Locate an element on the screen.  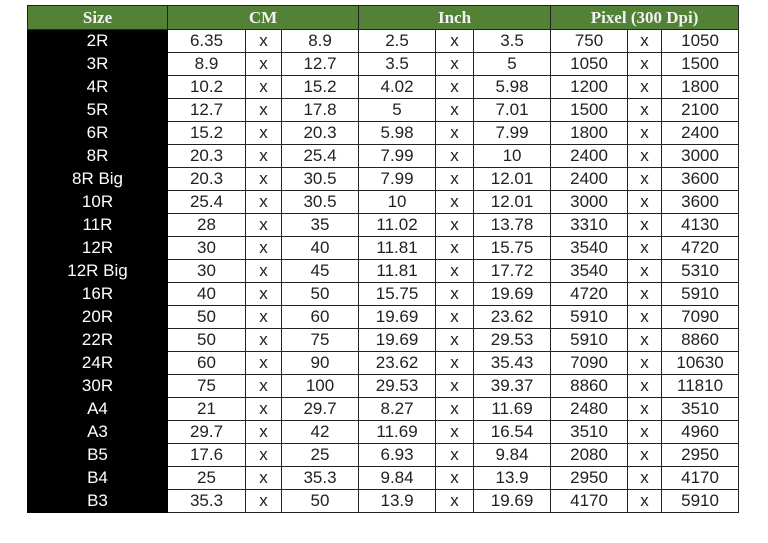
cm-width-cell: 35.3 is located at coordinates (206, 501).